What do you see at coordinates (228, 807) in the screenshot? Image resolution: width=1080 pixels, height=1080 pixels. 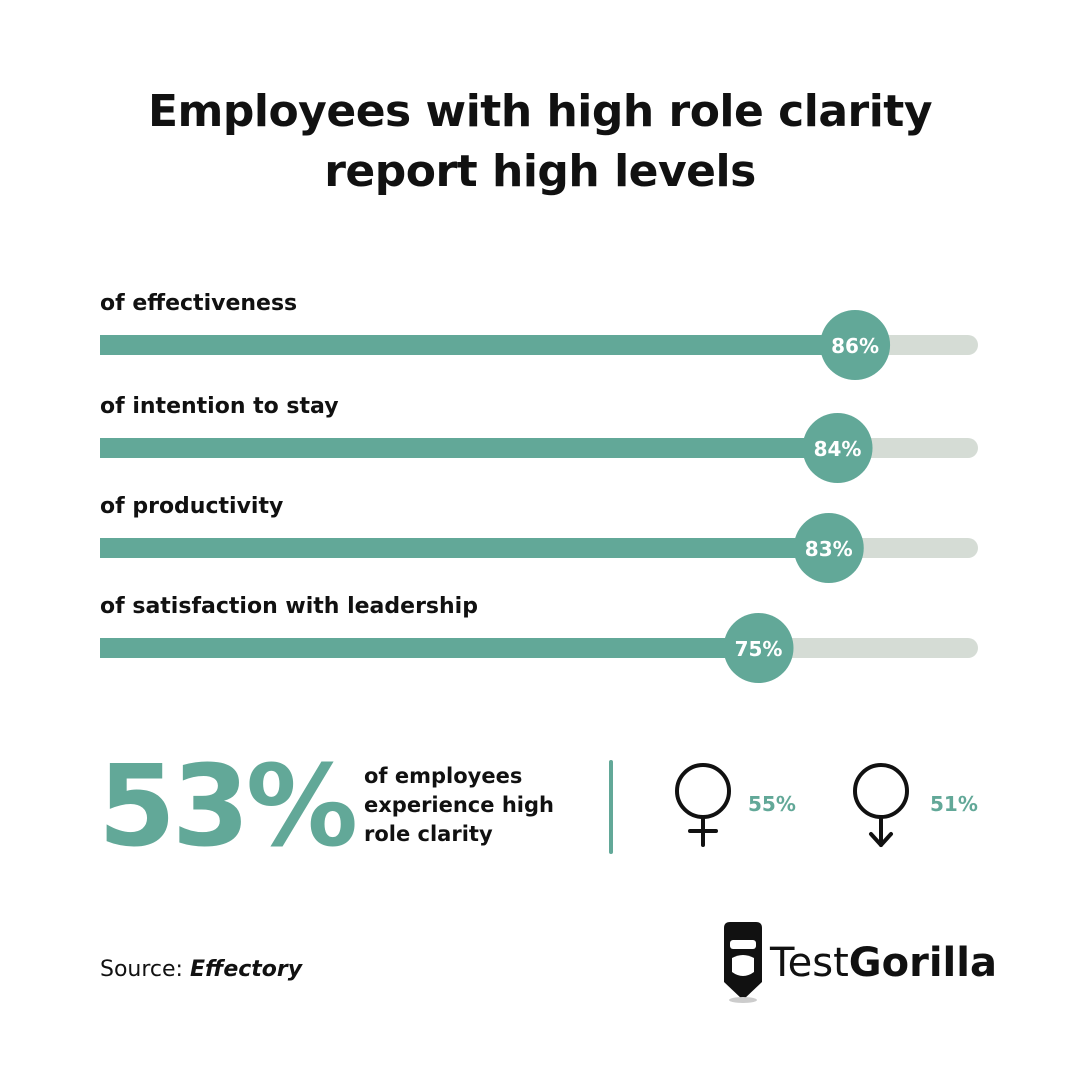 I see `big-stat: 53%` at bounding box center [228, 807].